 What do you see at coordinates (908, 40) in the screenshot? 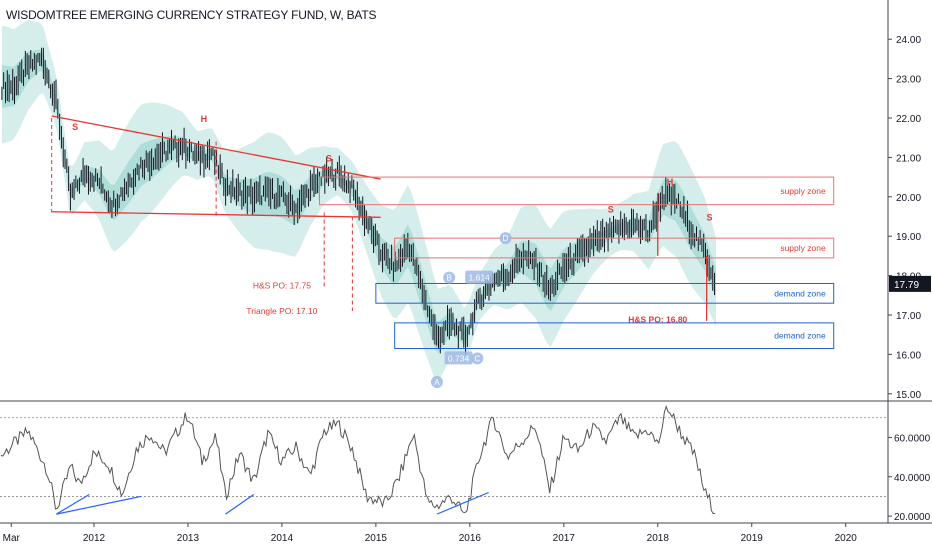
I see `price-axis-label: 24.00` at bounding box center [908, 40].